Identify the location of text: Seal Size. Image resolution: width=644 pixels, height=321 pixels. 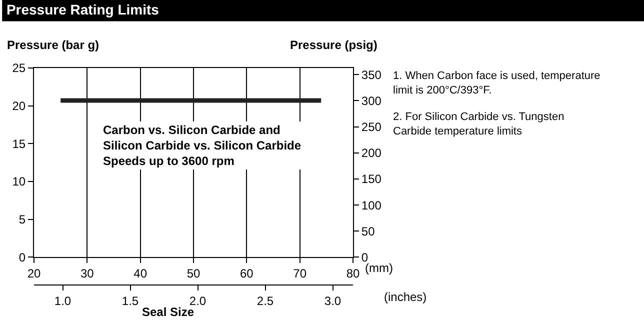
(168, 312).